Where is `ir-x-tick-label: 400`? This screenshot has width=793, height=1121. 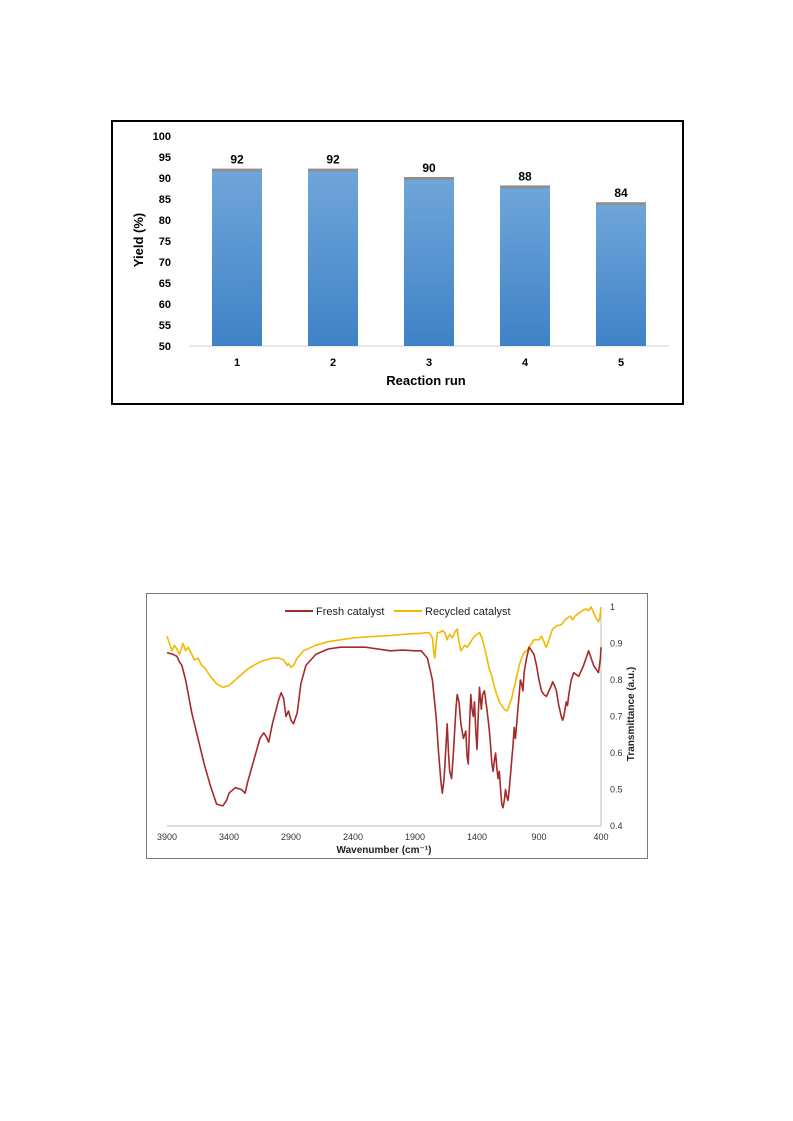 ir-x-tick-label: 400 is located at coordinates (600, 837).